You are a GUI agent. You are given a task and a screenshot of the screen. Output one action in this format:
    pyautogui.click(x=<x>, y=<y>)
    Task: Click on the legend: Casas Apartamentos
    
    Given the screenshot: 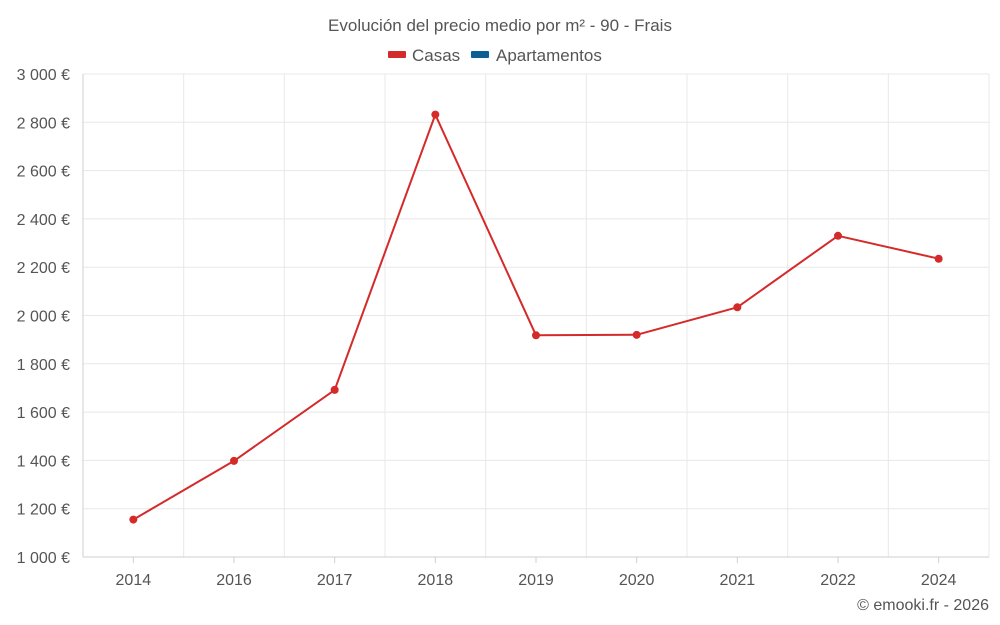 What is the action you would take?
    pyautogui.click(x=495, y=55)
    